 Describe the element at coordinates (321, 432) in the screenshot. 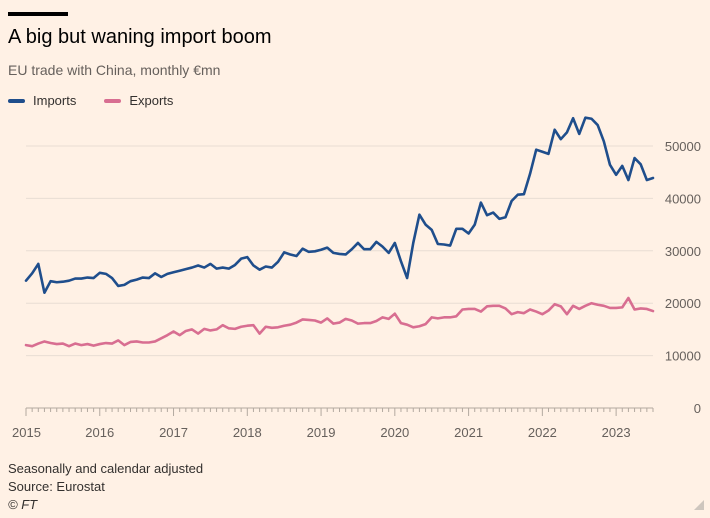

I see `x-tick-label: 2019` at that location.